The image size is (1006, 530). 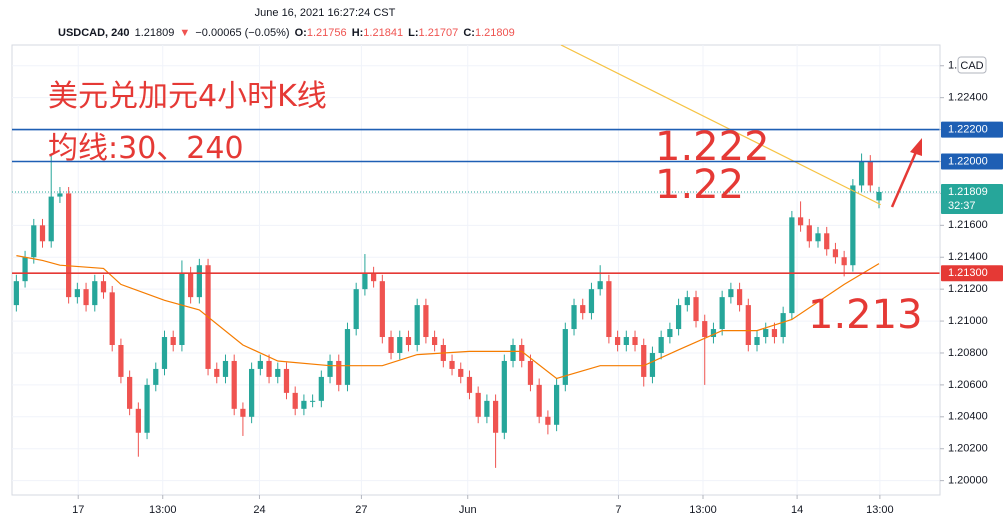 I want to click on arrow-head, so click(x=916, y=147).